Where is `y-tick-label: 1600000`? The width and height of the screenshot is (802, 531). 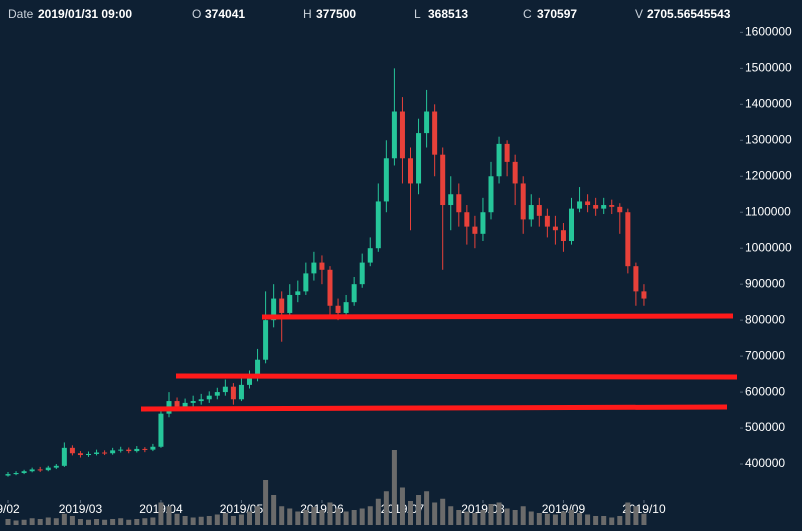 y-tick-label: 1600000 is located at coordinates (768, 32).